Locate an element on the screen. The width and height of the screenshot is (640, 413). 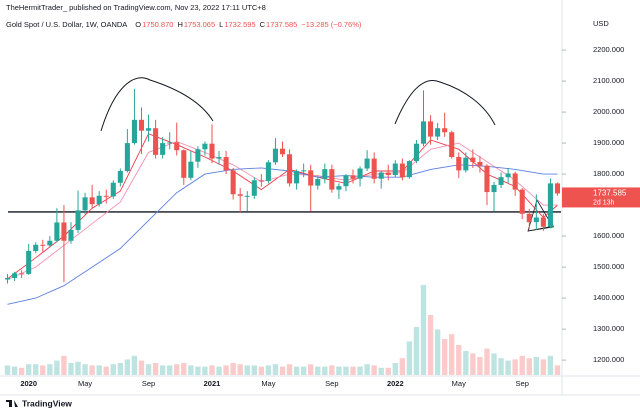
currency-label: USD is located at coordinates (601, 23).